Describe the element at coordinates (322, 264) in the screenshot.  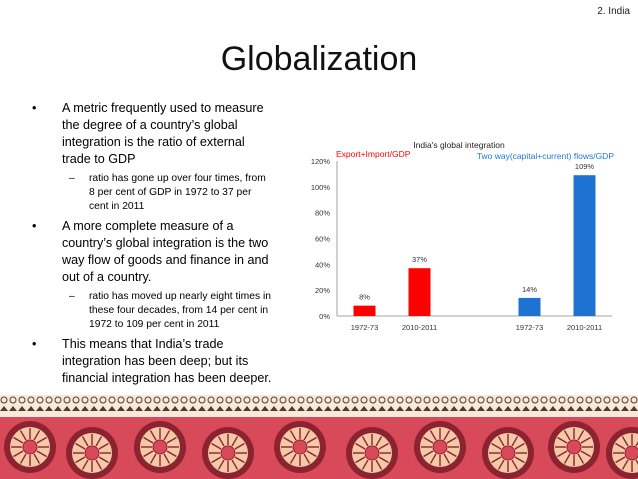
I see `y-tick-label: 40%` at that location.